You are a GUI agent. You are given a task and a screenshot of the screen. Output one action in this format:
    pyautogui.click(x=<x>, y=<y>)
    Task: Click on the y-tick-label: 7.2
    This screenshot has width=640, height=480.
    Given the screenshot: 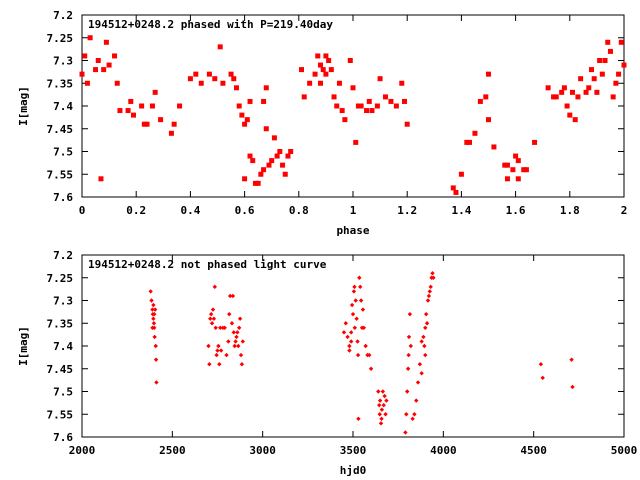 What is the action you would take?
    pyautogui.click(x=63, y=15)
    